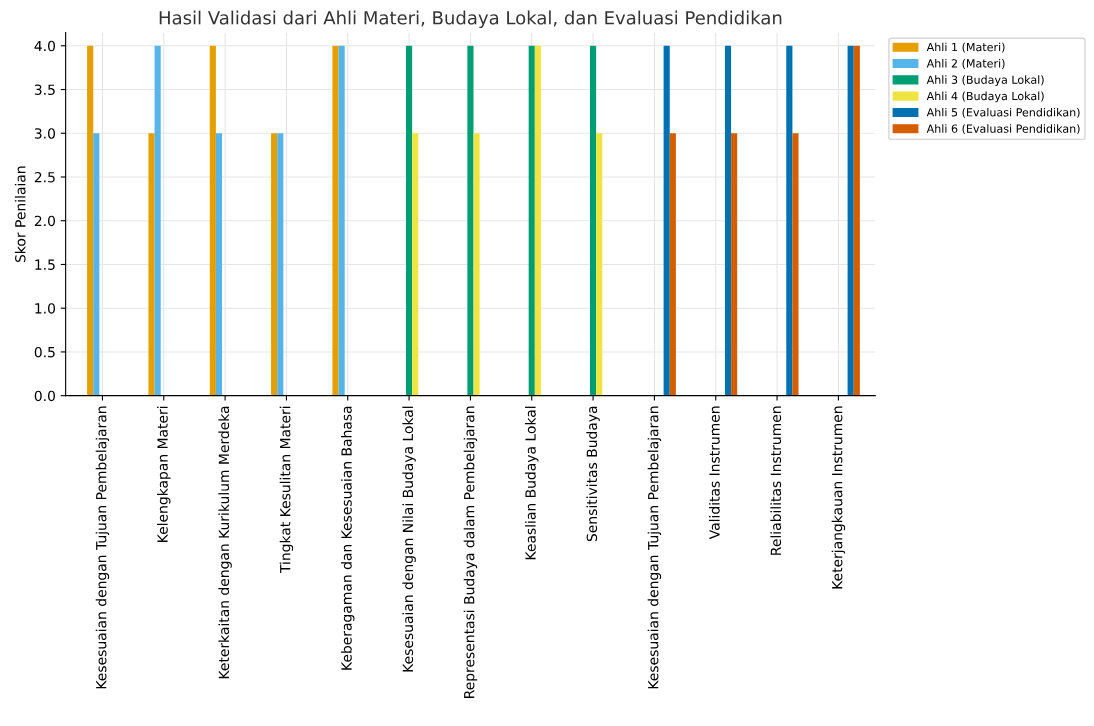 The image size is (1094, 726). I want to click on y-tick-label: 0.0, so click(44, 396).